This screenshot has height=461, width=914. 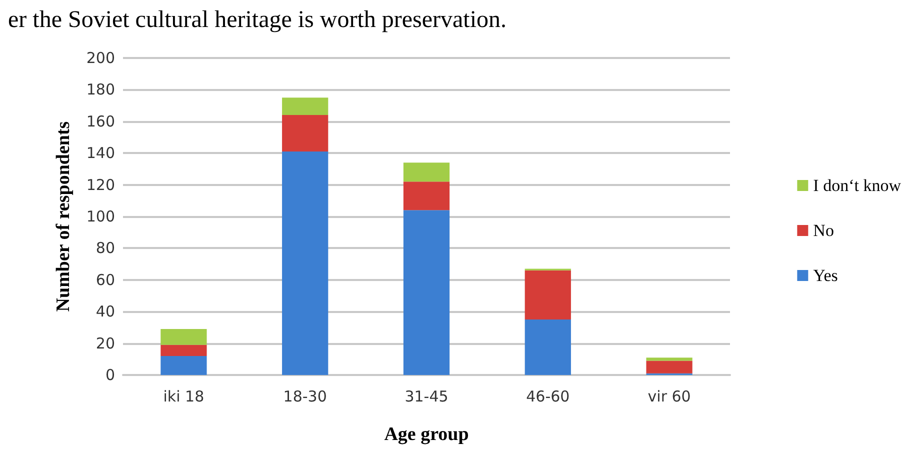 What do you see at coordinates (100, 58) in the screenshot?
I see `y-tick-label: 200` at bounding box center [100, 58].